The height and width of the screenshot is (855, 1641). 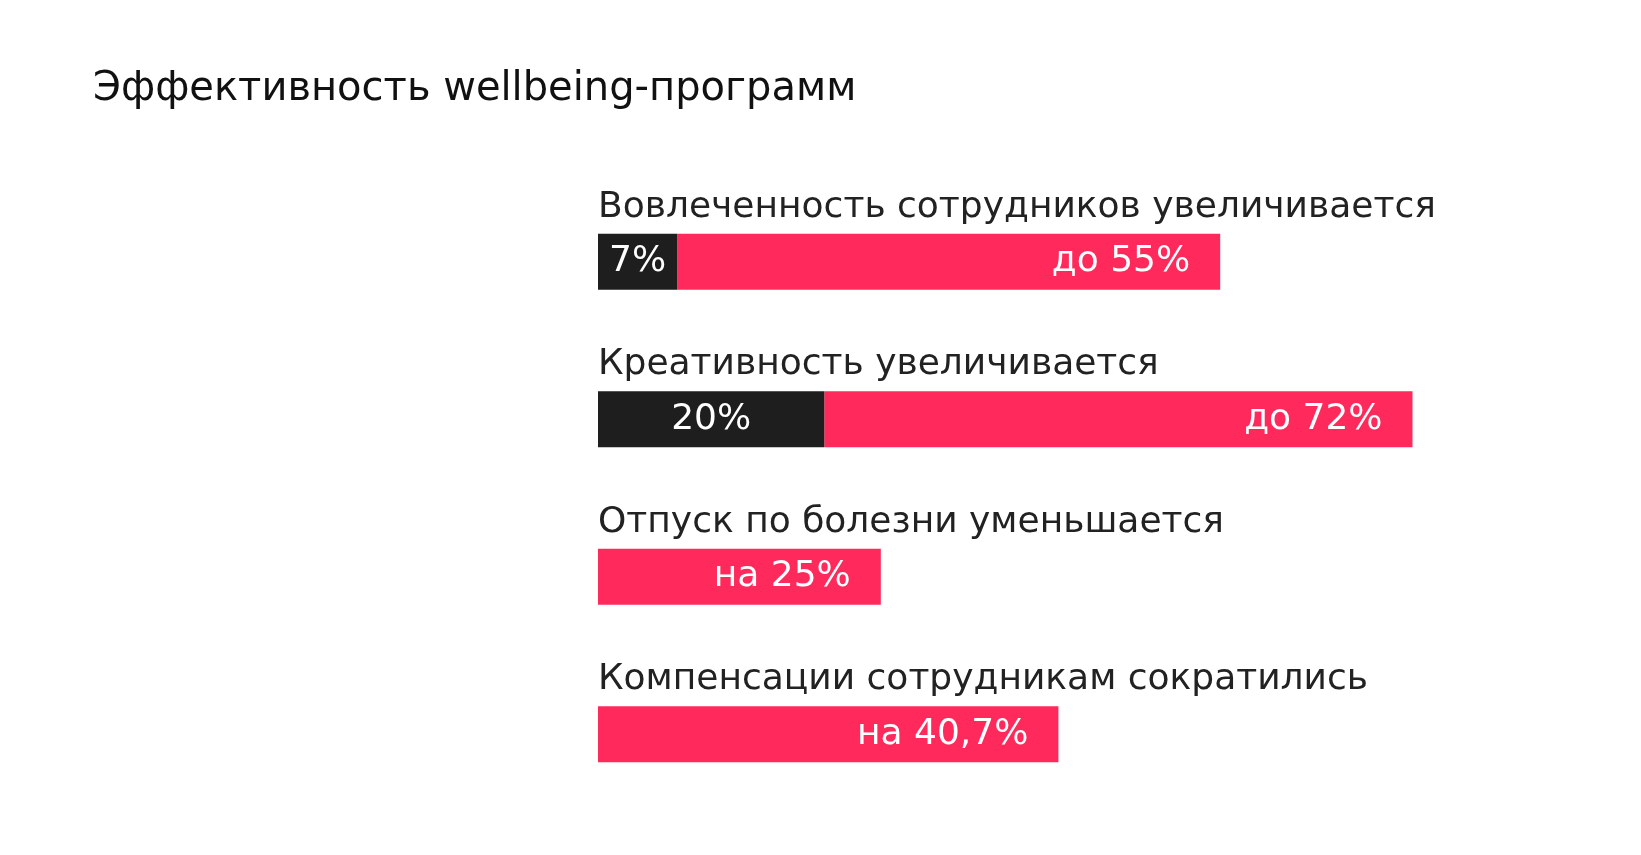 What do you see at coordinates (911, 519) in the screenshot?
I see `y-tick-label: Отпуск по болезни уменьшается` at bounding box center [911, 519].